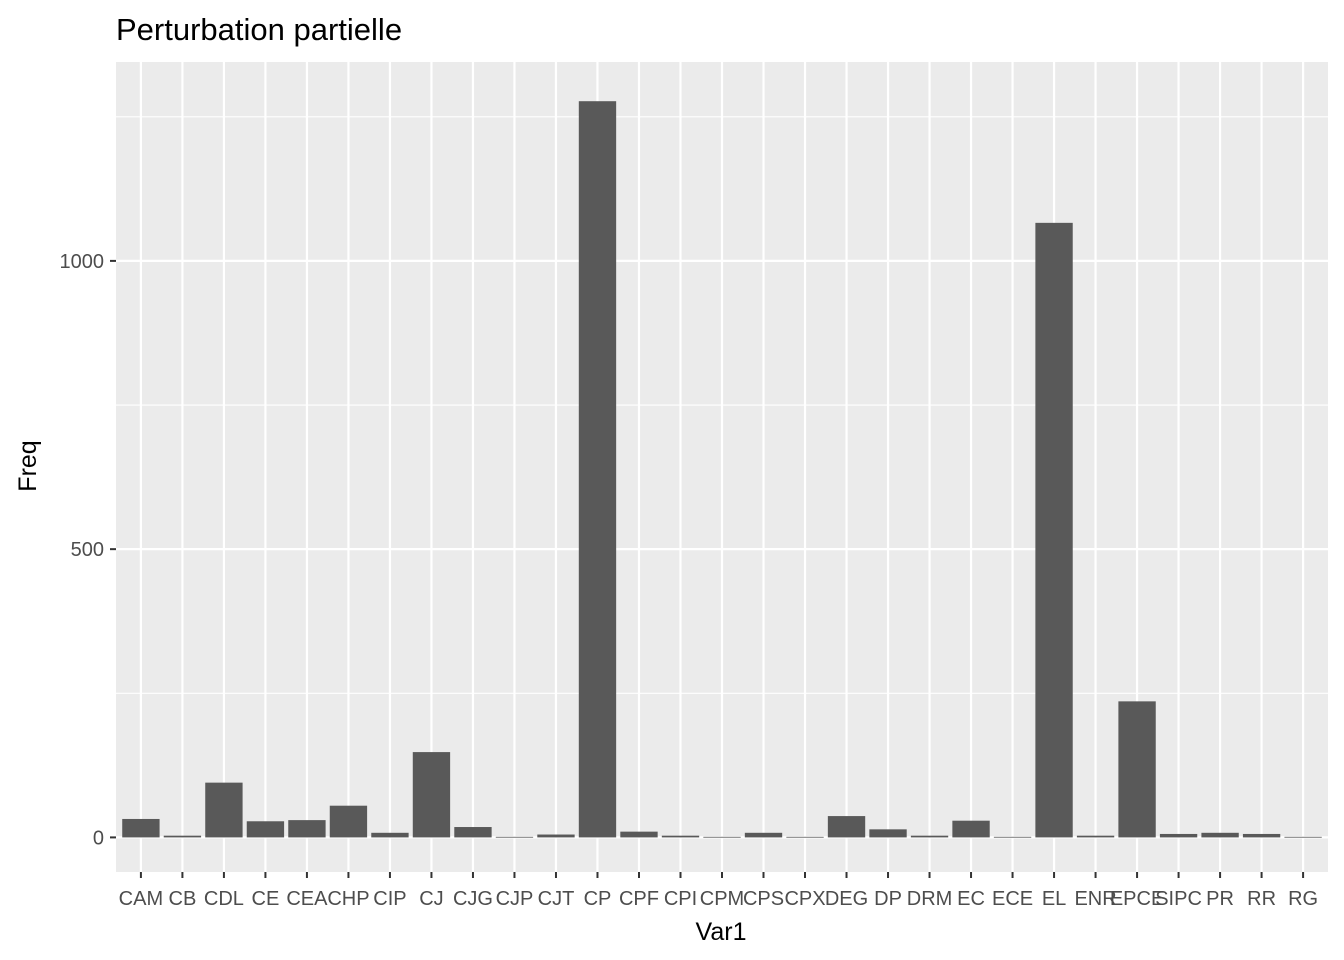 The width and height of the screenshot is (1344, 960). I want to click on bar-cpm, so click(722, 837).